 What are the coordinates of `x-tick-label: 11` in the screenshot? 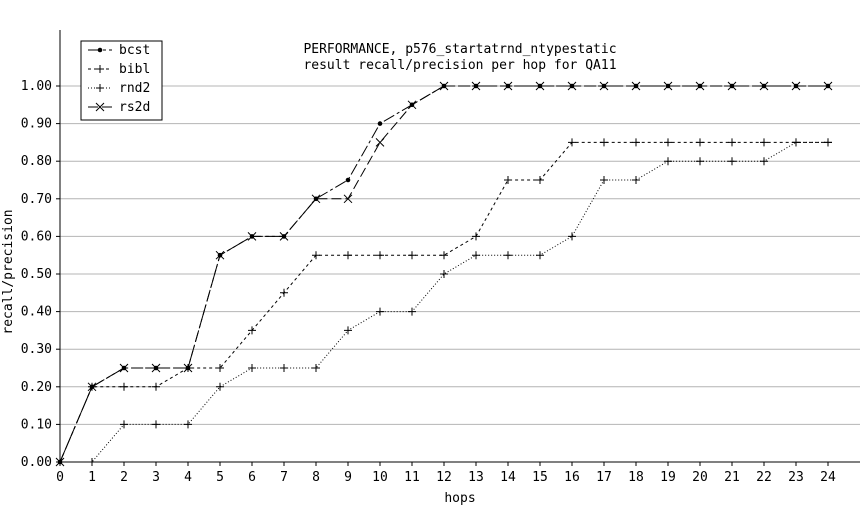 It's located at (412, 477).